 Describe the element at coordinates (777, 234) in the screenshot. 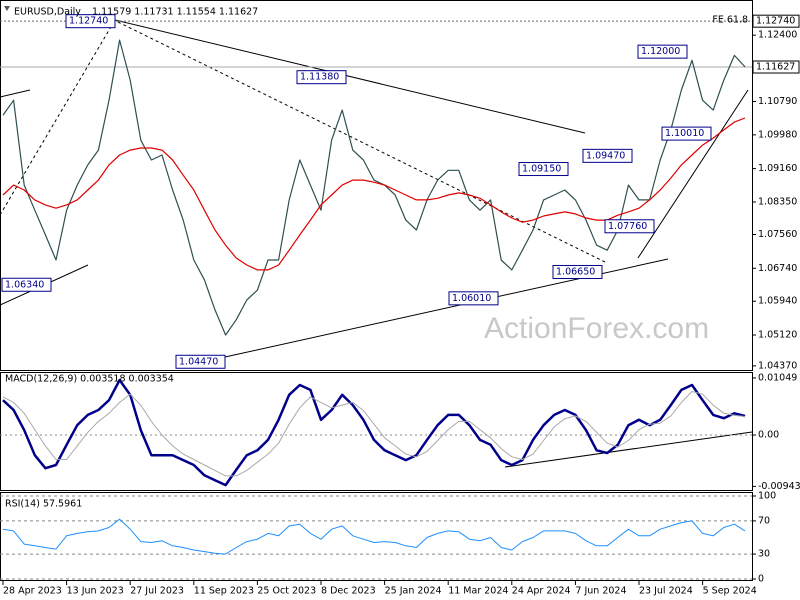

I see `y-tick-label: 1.07560` at that location.